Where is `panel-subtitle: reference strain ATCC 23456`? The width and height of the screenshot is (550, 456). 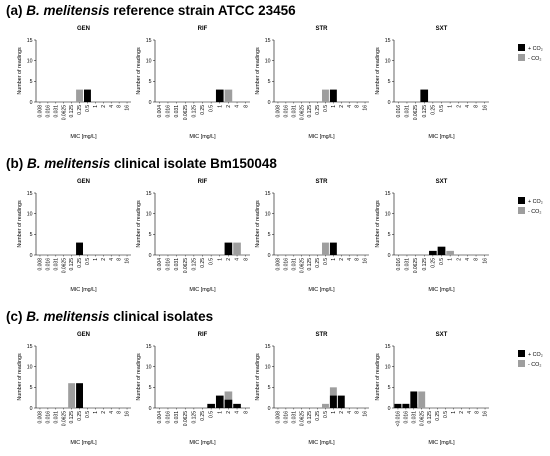 panel-subtitle: reference strain ATCC 23456 is located at coordinates (202, 10).